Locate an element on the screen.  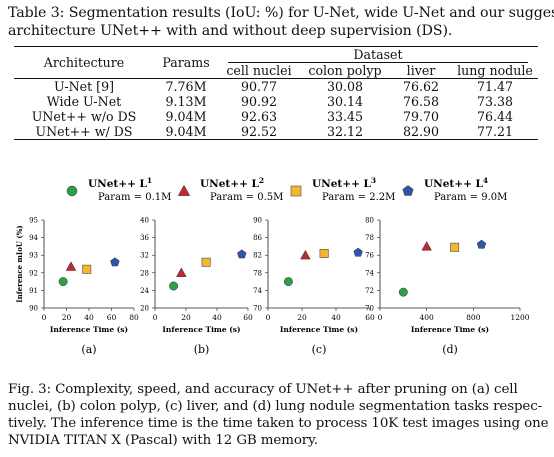
header-architecture: Architecture is located at coordinates (84, 62).